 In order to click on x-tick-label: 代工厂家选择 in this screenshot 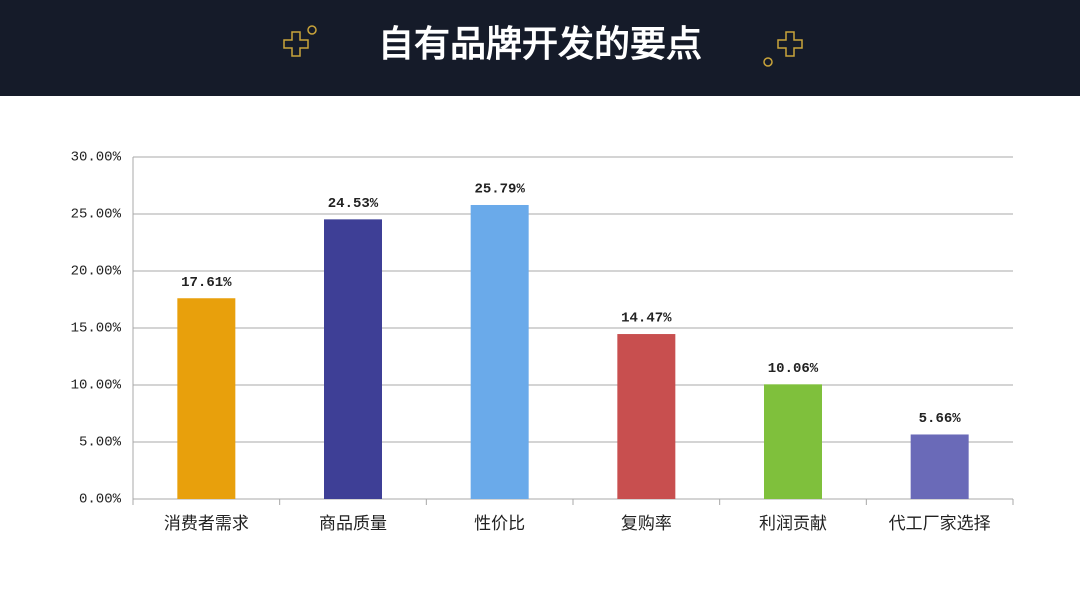, I will do `click(940, 524)`.